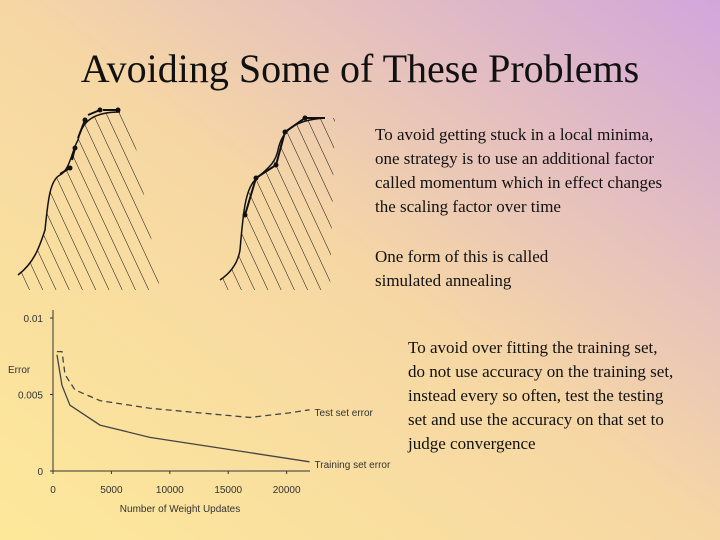 The image size is (720, 540). I want to click on paragraph-line: instead every so often, test the testing, so click(536, 395).